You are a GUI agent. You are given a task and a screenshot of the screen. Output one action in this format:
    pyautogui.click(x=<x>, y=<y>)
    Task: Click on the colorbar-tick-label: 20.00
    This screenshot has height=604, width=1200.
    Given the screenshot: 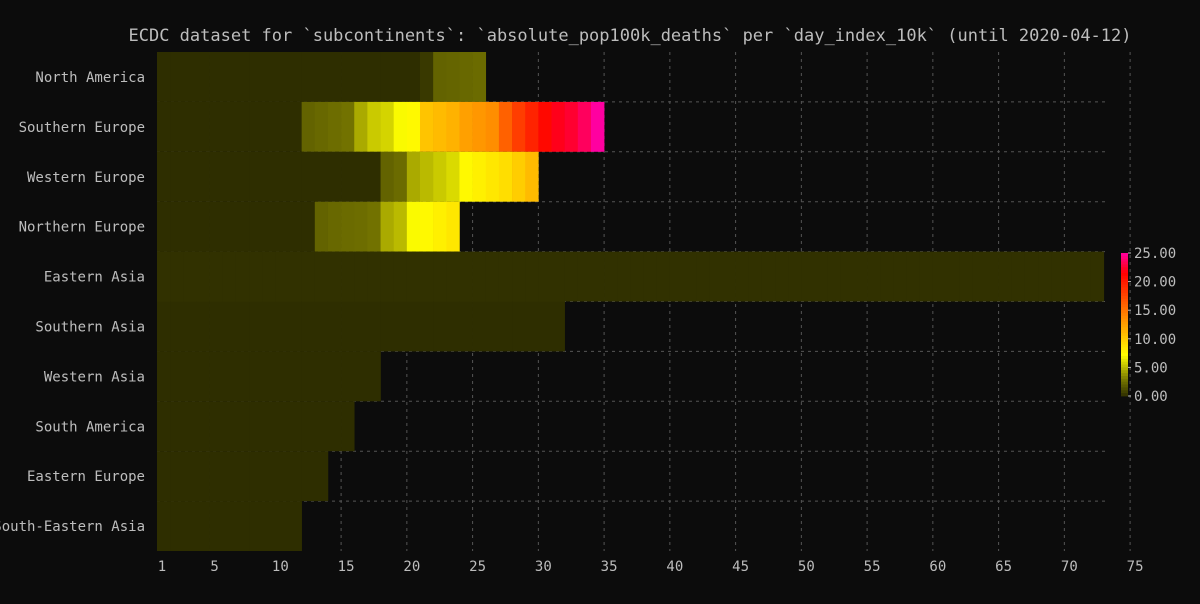 What is the action you would take?
    pyautogui.click(x=1155, y=283)
    